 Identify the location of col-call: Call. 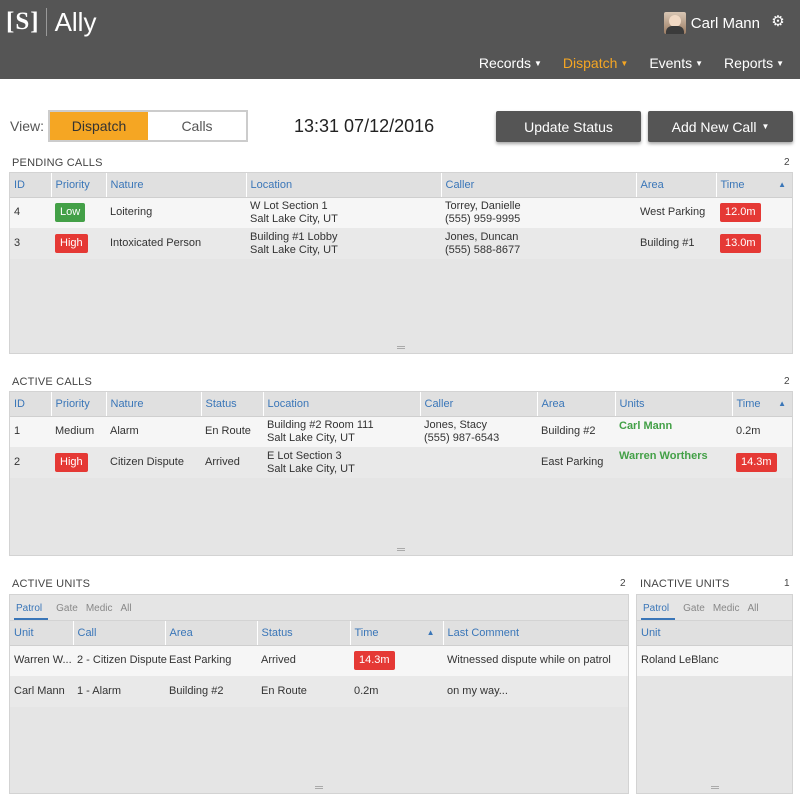
(119, 633).